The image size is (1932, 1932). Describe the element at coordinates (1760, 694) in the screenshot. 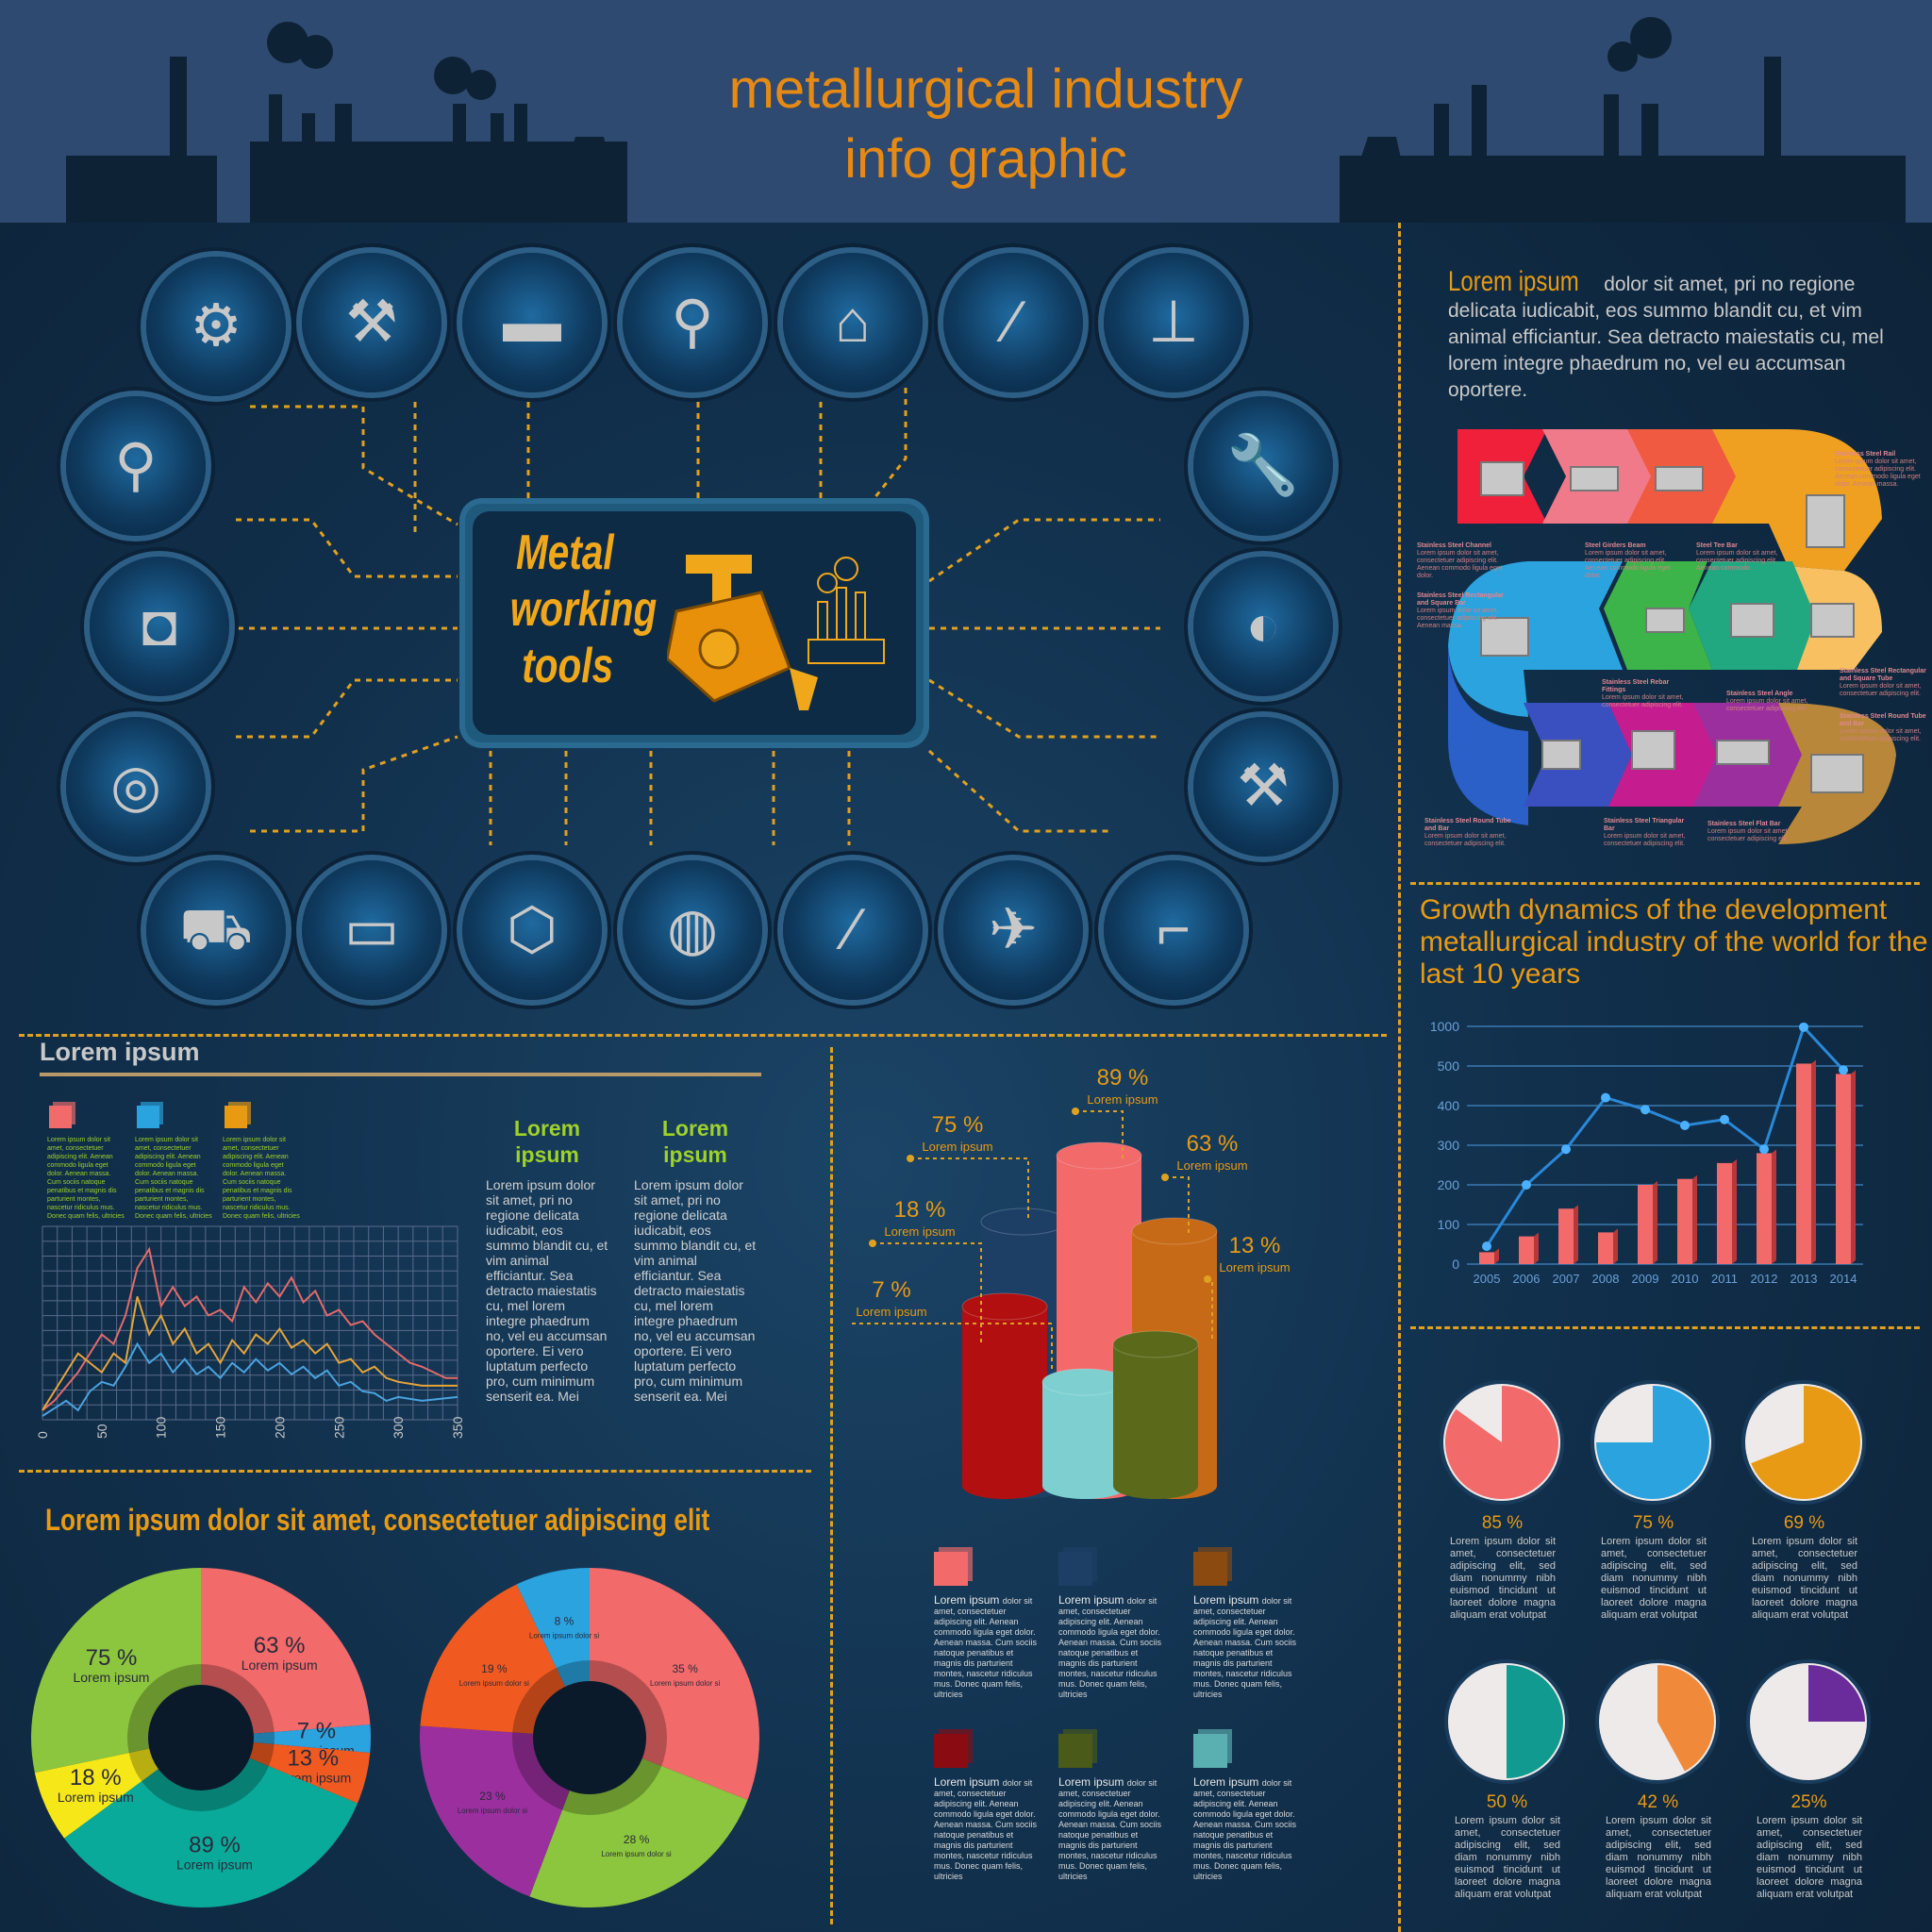

I see `steel-label-title: Stainless Steel Angle` at that location.